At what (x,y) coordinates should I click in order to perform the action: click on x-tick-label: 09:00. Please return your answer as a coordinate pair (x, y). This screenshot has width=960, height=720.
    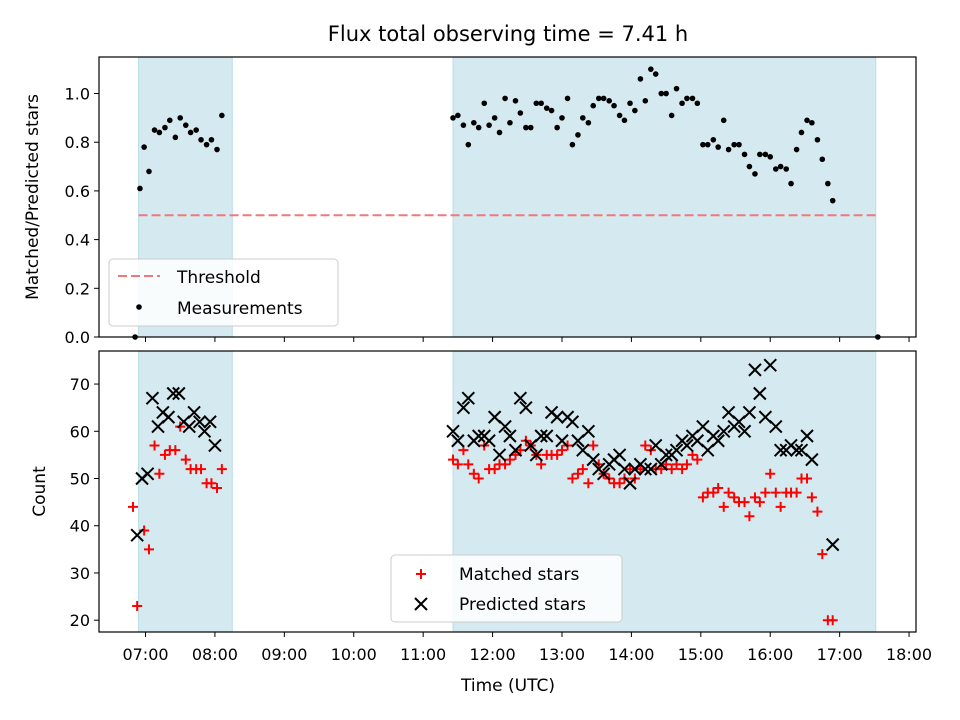
    Looking at the image, I should click on (284, 654).